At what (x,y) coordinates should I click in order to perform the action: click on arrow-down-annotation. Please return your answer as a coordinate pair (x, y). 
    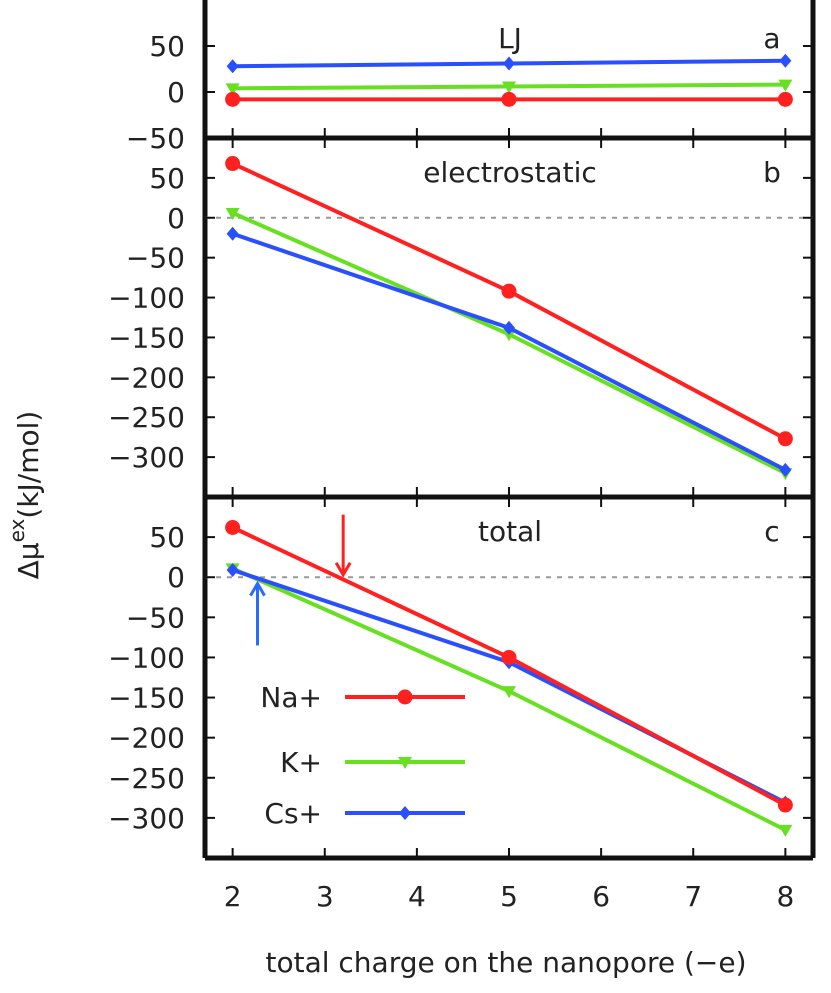
    Looking at the image, I should click on (343, 546).